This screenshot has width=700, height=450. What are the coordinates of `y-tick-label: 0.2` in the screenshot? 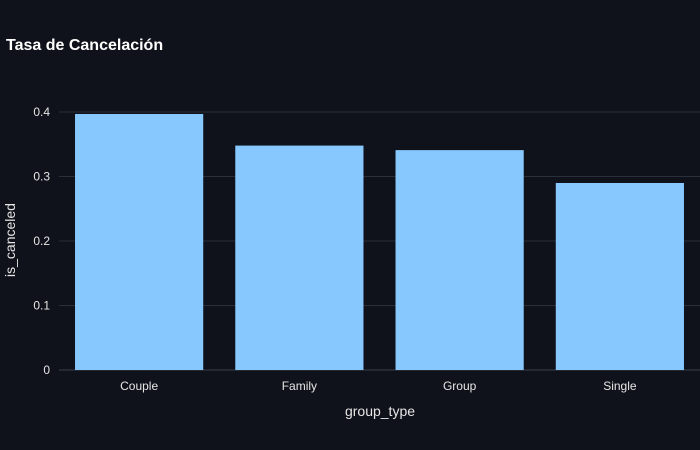 It's located at (41, 241).